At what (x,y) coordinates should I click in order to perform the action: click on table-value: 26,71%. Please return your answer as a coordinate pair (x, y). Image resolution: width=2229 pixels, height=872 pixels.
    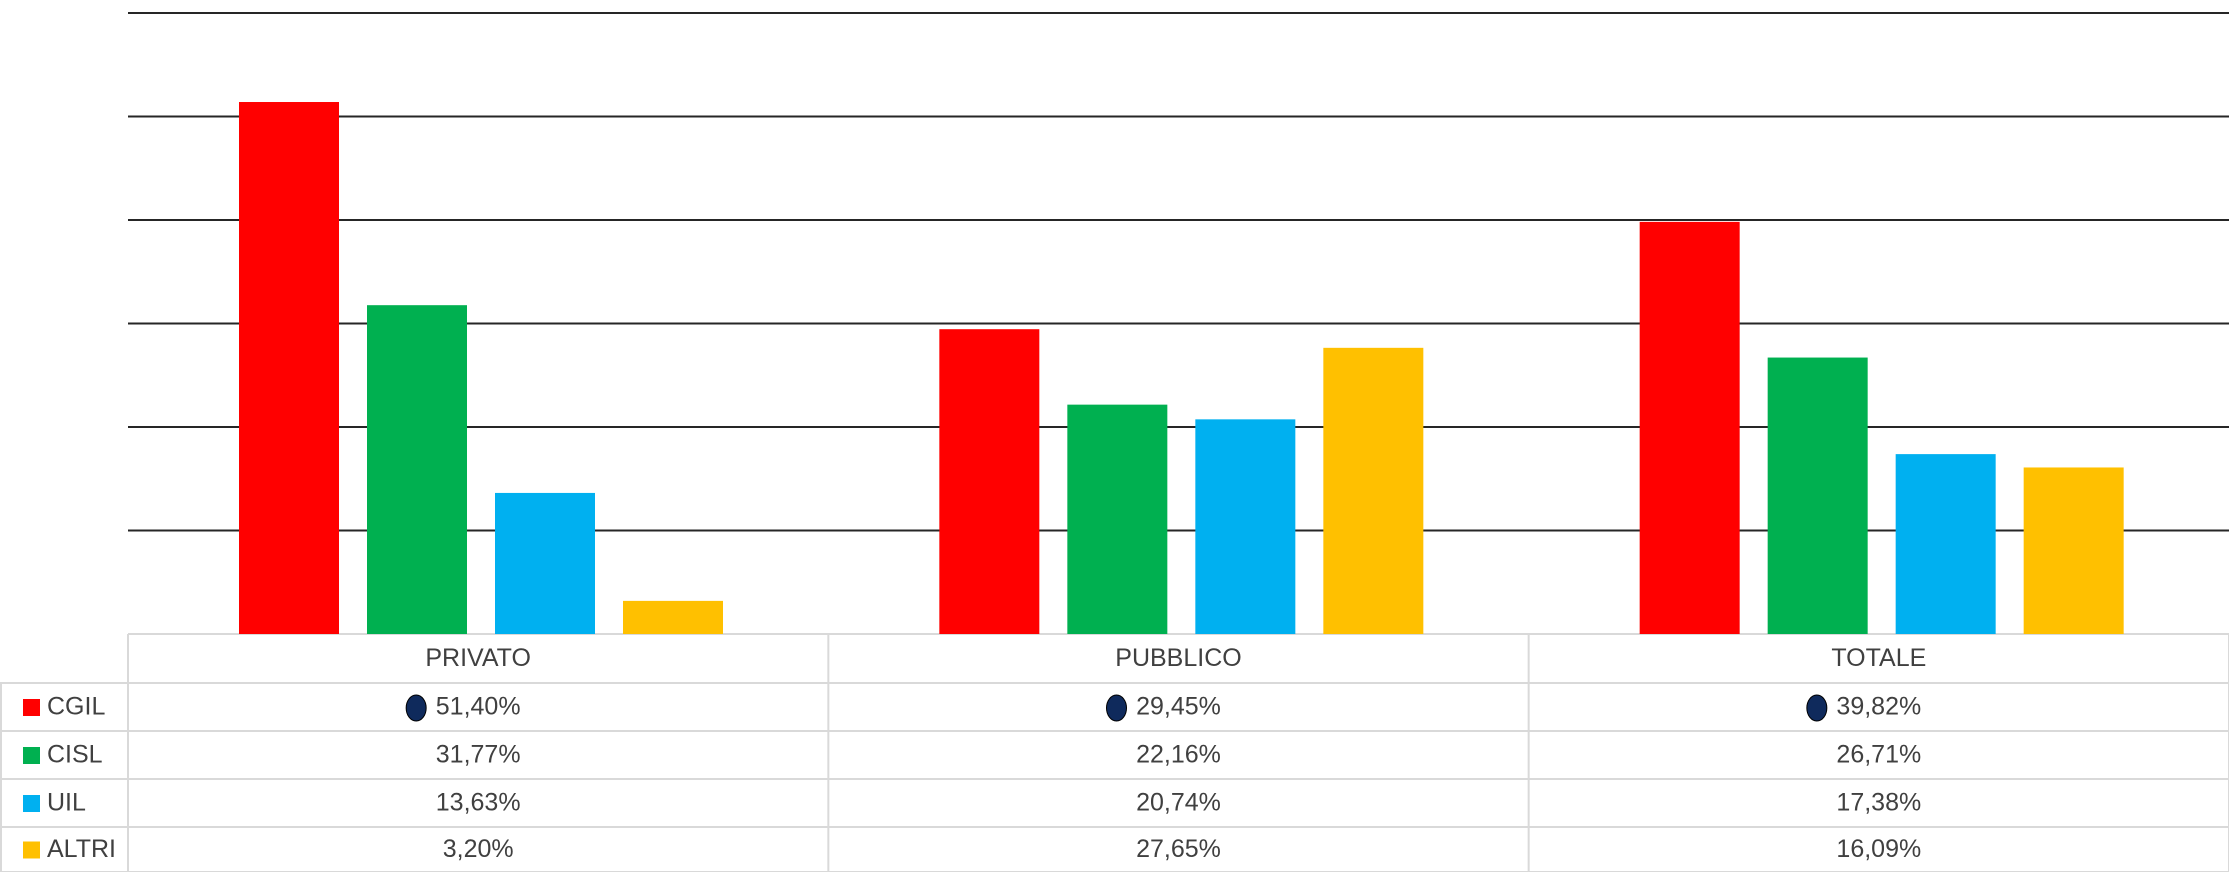
    Looking at the image, I should click on (1878, 755).